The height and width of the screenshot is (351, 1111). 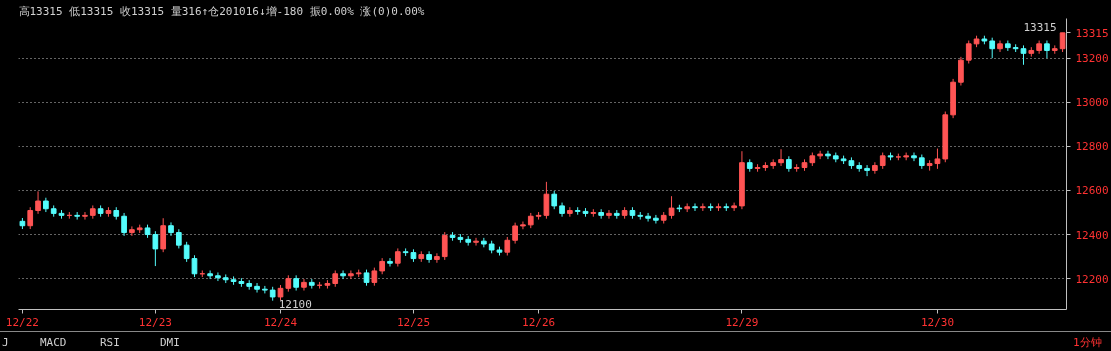 I want to click on x-tick-label: 12/25, so click(x=413, y=322).